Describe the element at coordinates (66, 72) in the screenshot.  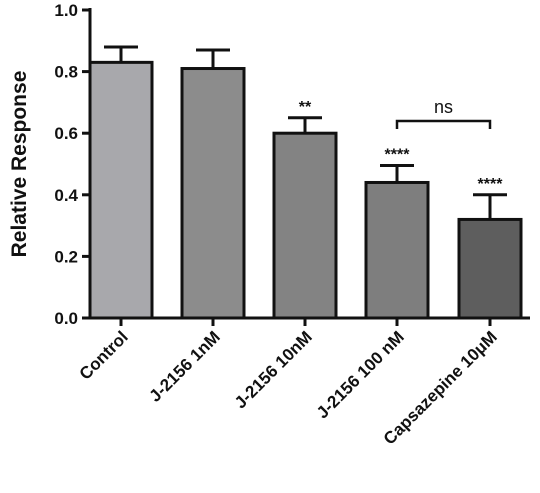
I see `y-tick-label-4: 0.8` at that location.